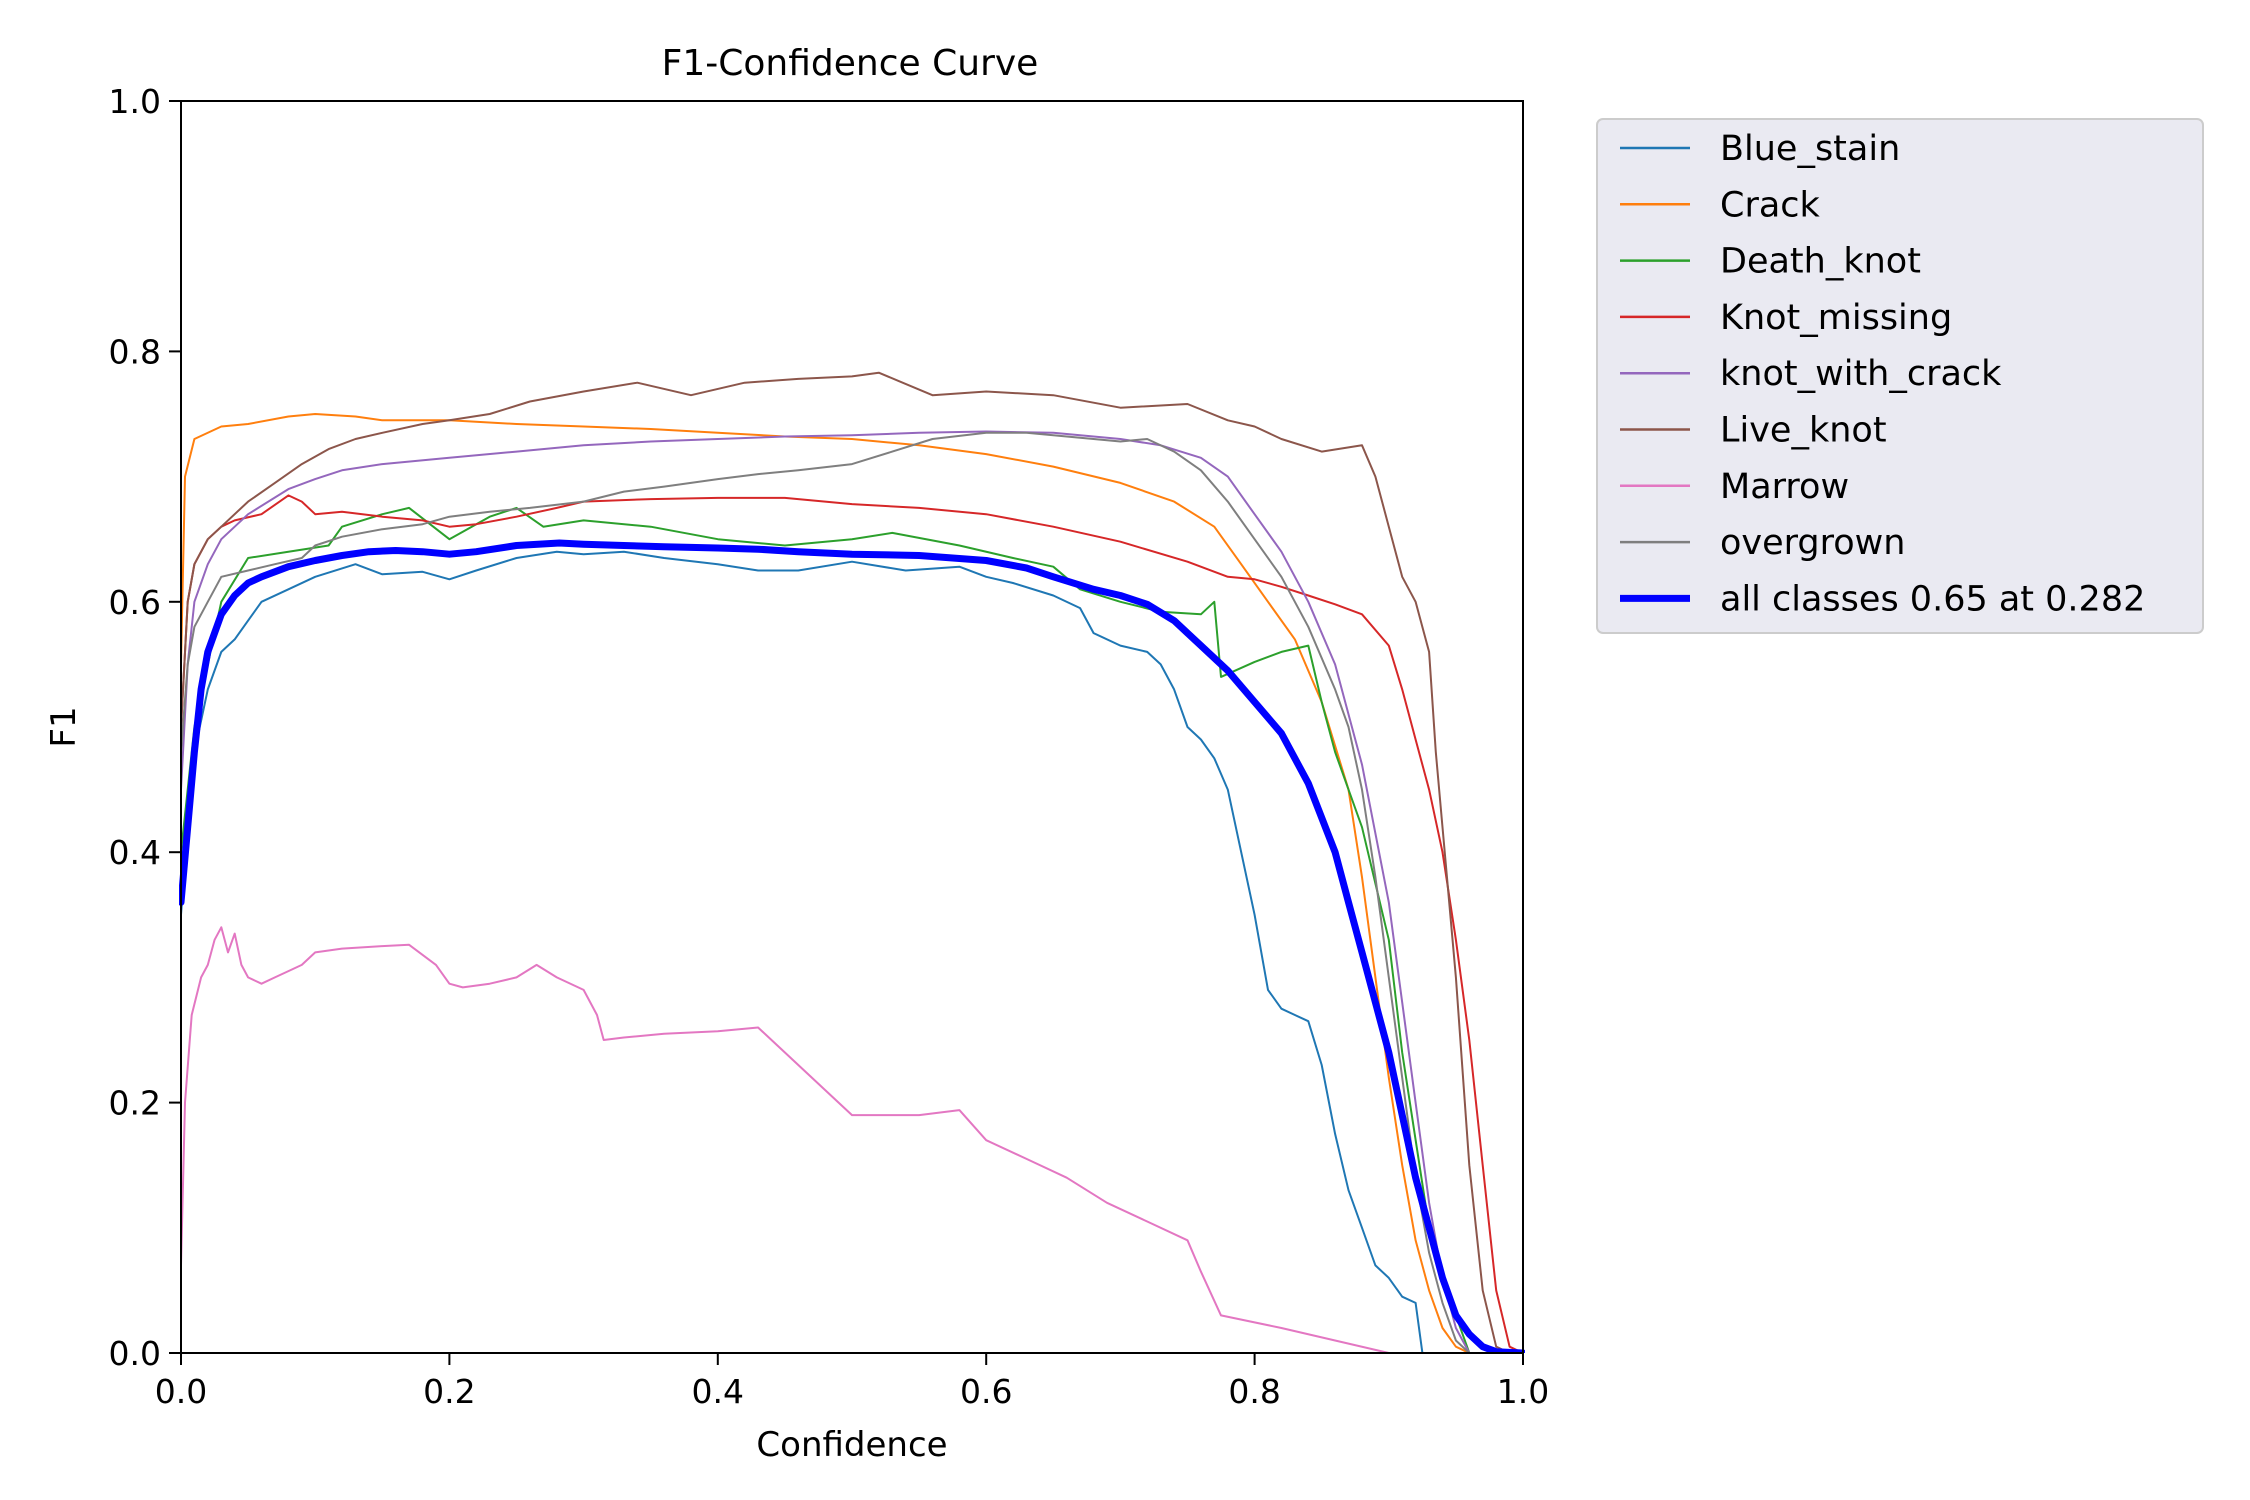 The image size is (2250, 1500). I want to click on legend-label: Blue_stain, so click(1810, 149).